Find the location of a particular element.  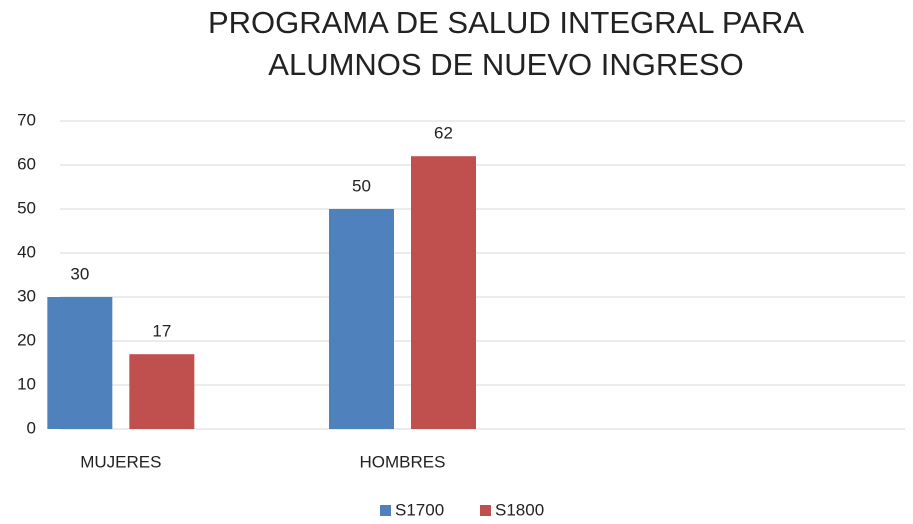

legend-label: S1700 is located at coordinates (419, 509).